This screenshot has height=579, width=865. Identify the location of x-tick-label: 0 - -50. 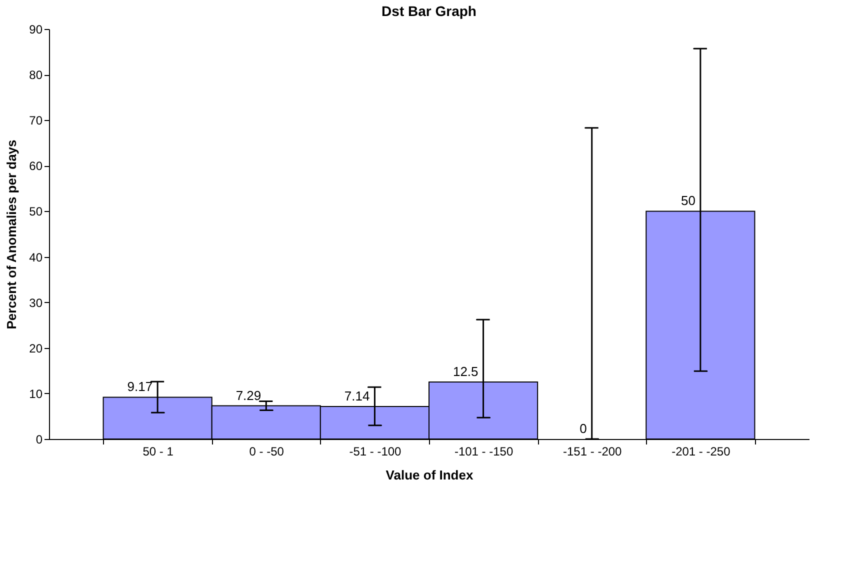
(266, 451).